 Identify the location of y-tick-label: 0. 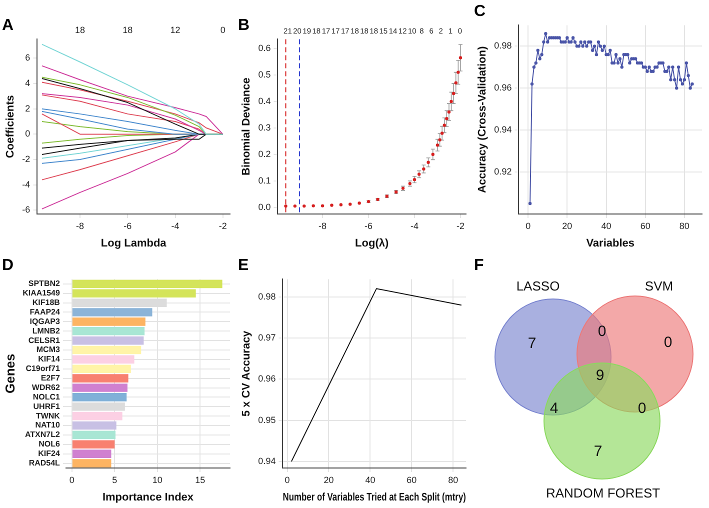
(27, 133).